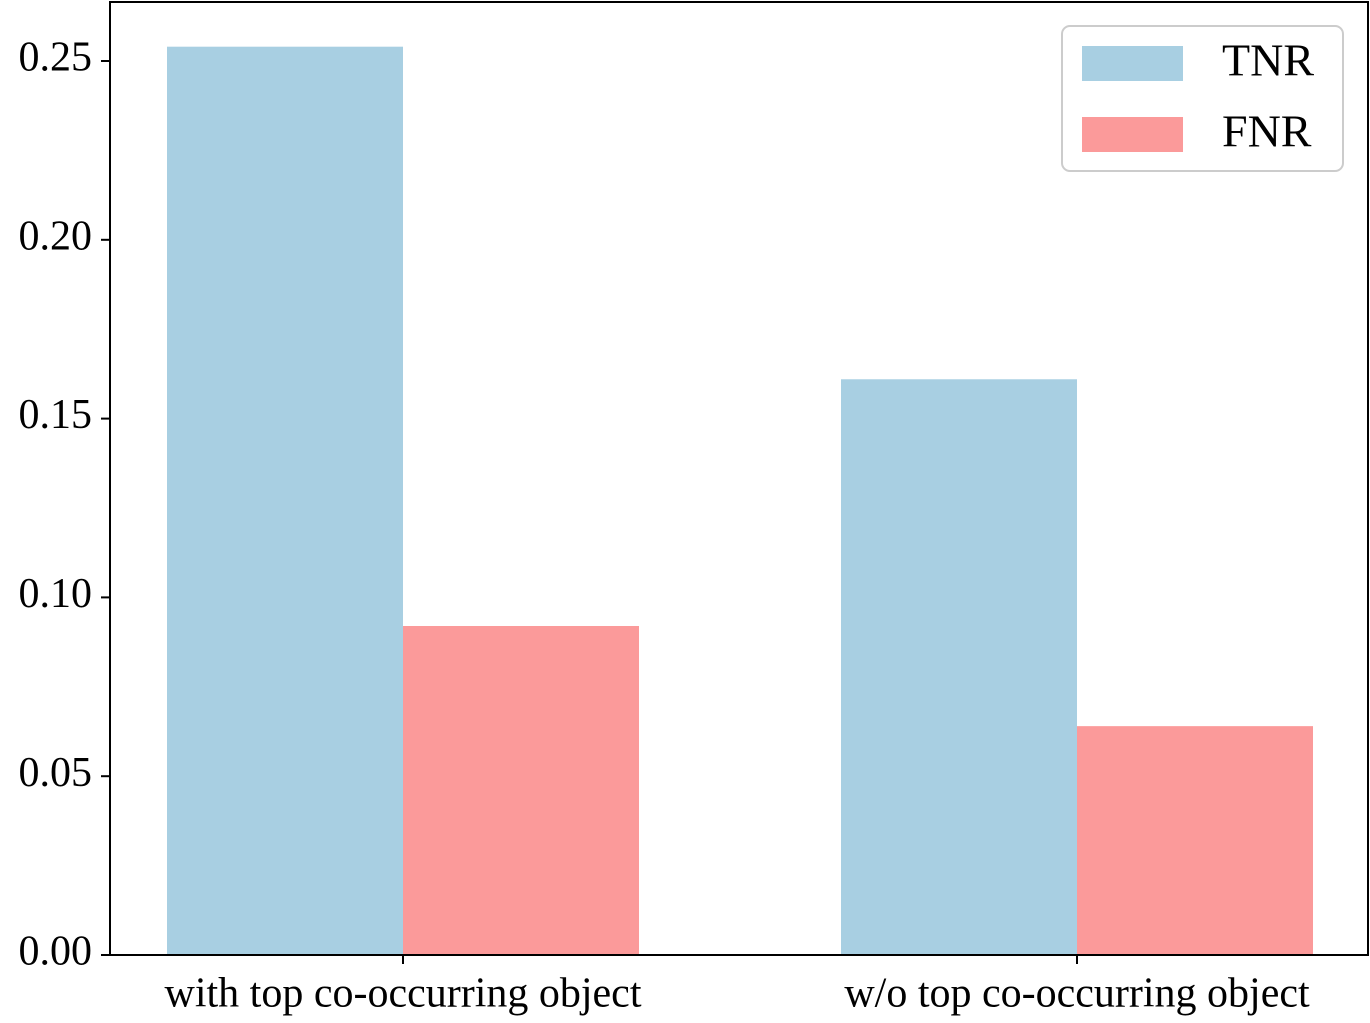 The width and height of the screenshot is (1370, 1023). I want to click on legend-label: FNR, so click(1267, 131).